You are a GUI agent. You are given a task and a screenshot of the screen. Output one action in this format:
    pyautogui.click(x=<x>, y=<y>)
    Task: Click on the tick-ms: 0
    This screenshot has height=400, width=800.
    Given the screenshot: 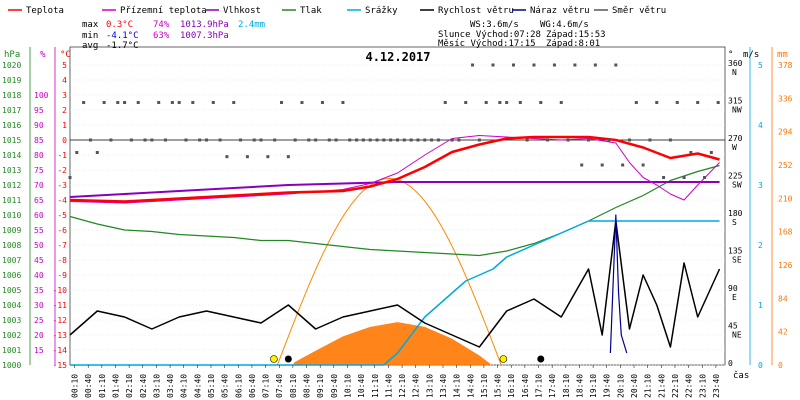 What is the action you would take?
    pyautogui.click(x=760, y=365)
    